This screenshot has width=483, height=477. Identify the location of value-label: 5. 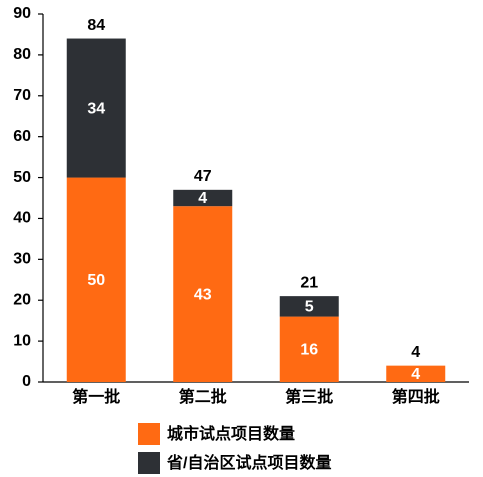
(309, 307).